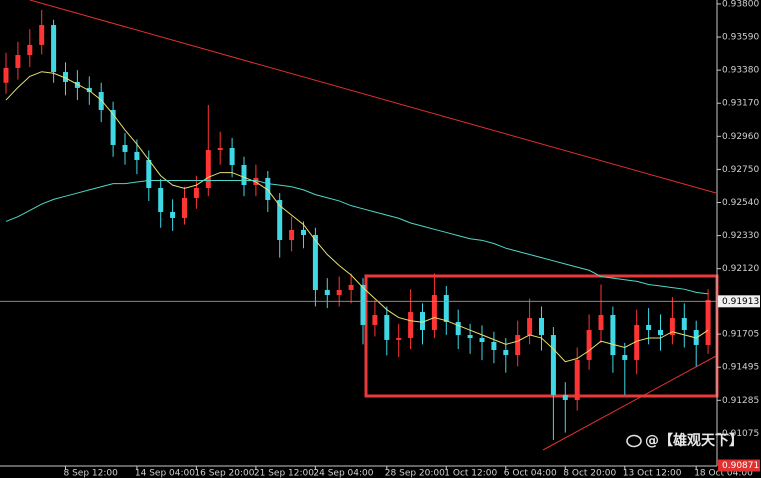 The height and width of the screenshot is (478, 761). What do you see at coordinates (343, 473) in the screenshot?
I see `x-tick-label: 24 Sep 04:00` at bounding box center [343, 473].